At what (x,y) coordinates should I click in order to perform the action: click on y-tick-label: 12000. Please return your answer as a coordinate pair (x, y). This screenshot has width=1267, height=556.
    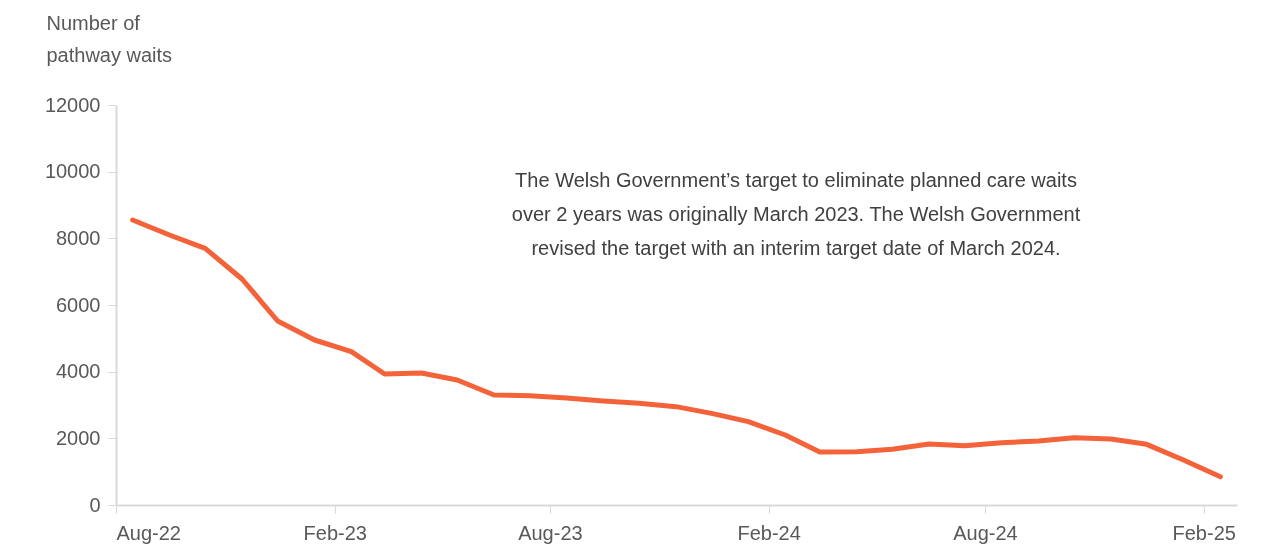
    Looking at the image, I should click on (72, 104).